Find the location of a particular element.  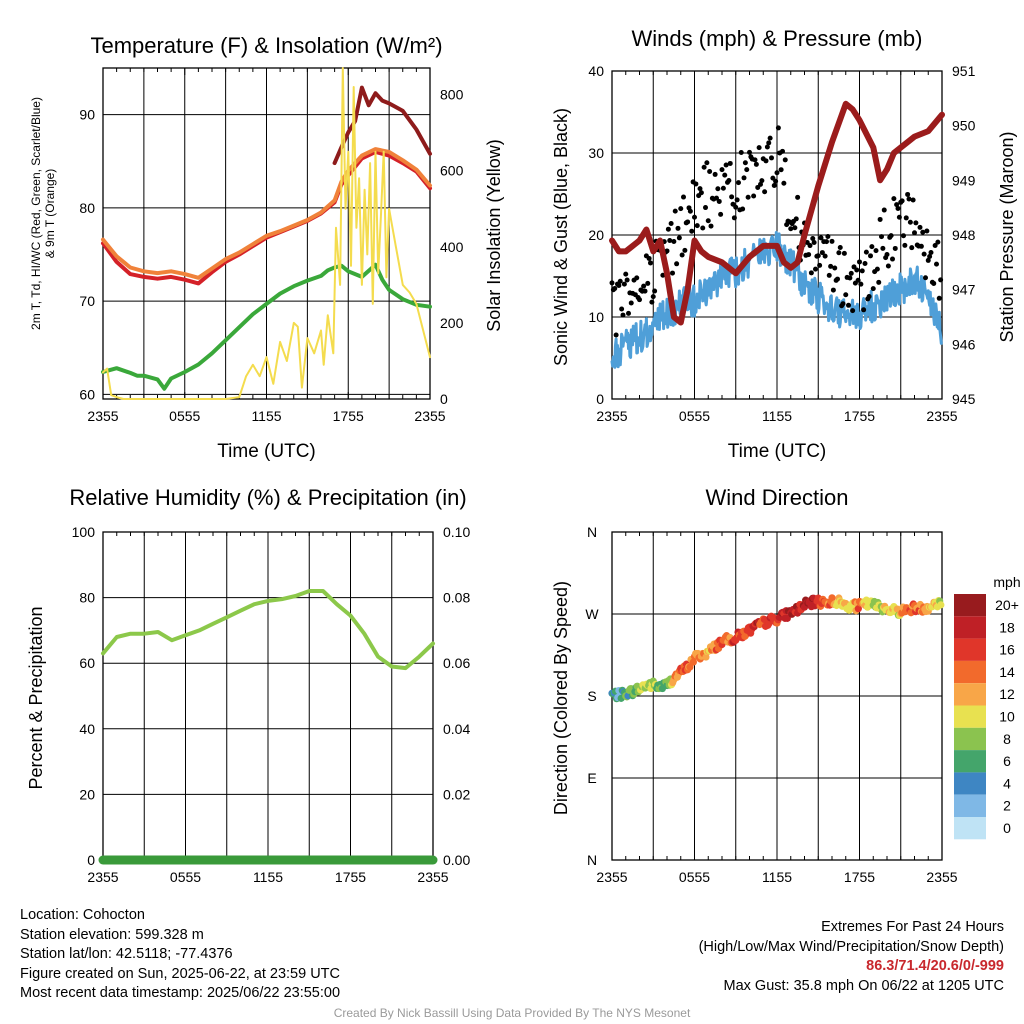

y2-tick-label: 200 is located at coordinates (452, 323).